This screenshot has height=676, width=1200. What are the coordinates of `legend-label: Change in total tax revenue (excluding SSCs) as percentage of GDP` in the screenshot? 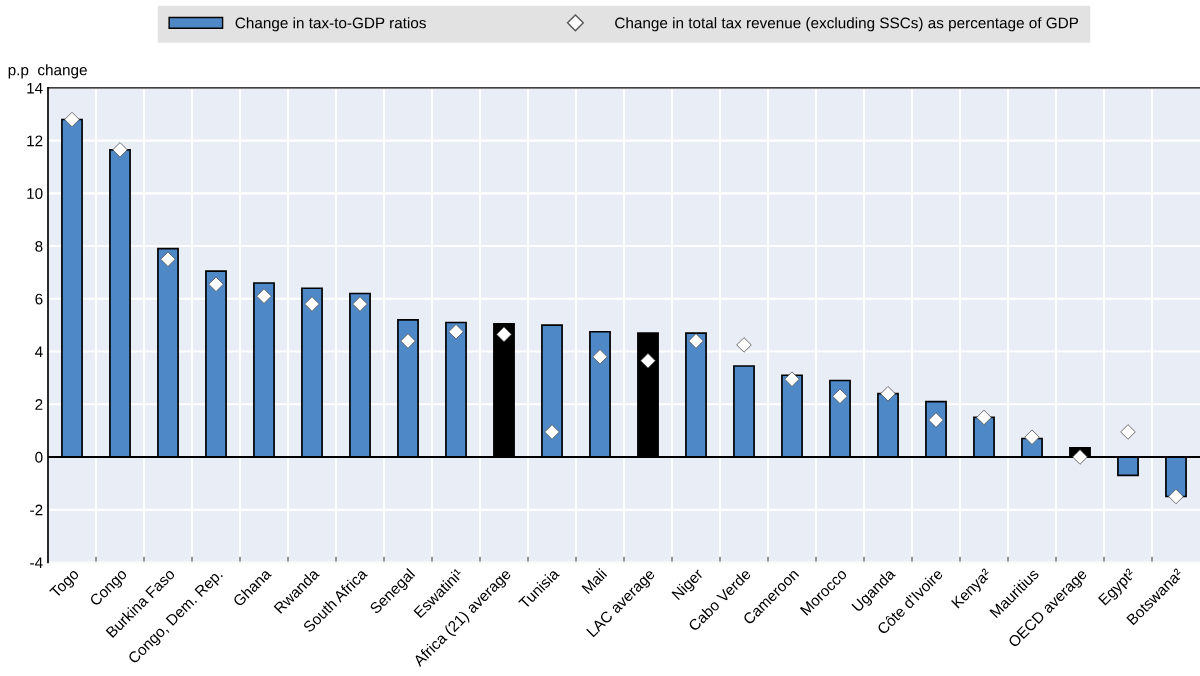 It's located at (847, 24).